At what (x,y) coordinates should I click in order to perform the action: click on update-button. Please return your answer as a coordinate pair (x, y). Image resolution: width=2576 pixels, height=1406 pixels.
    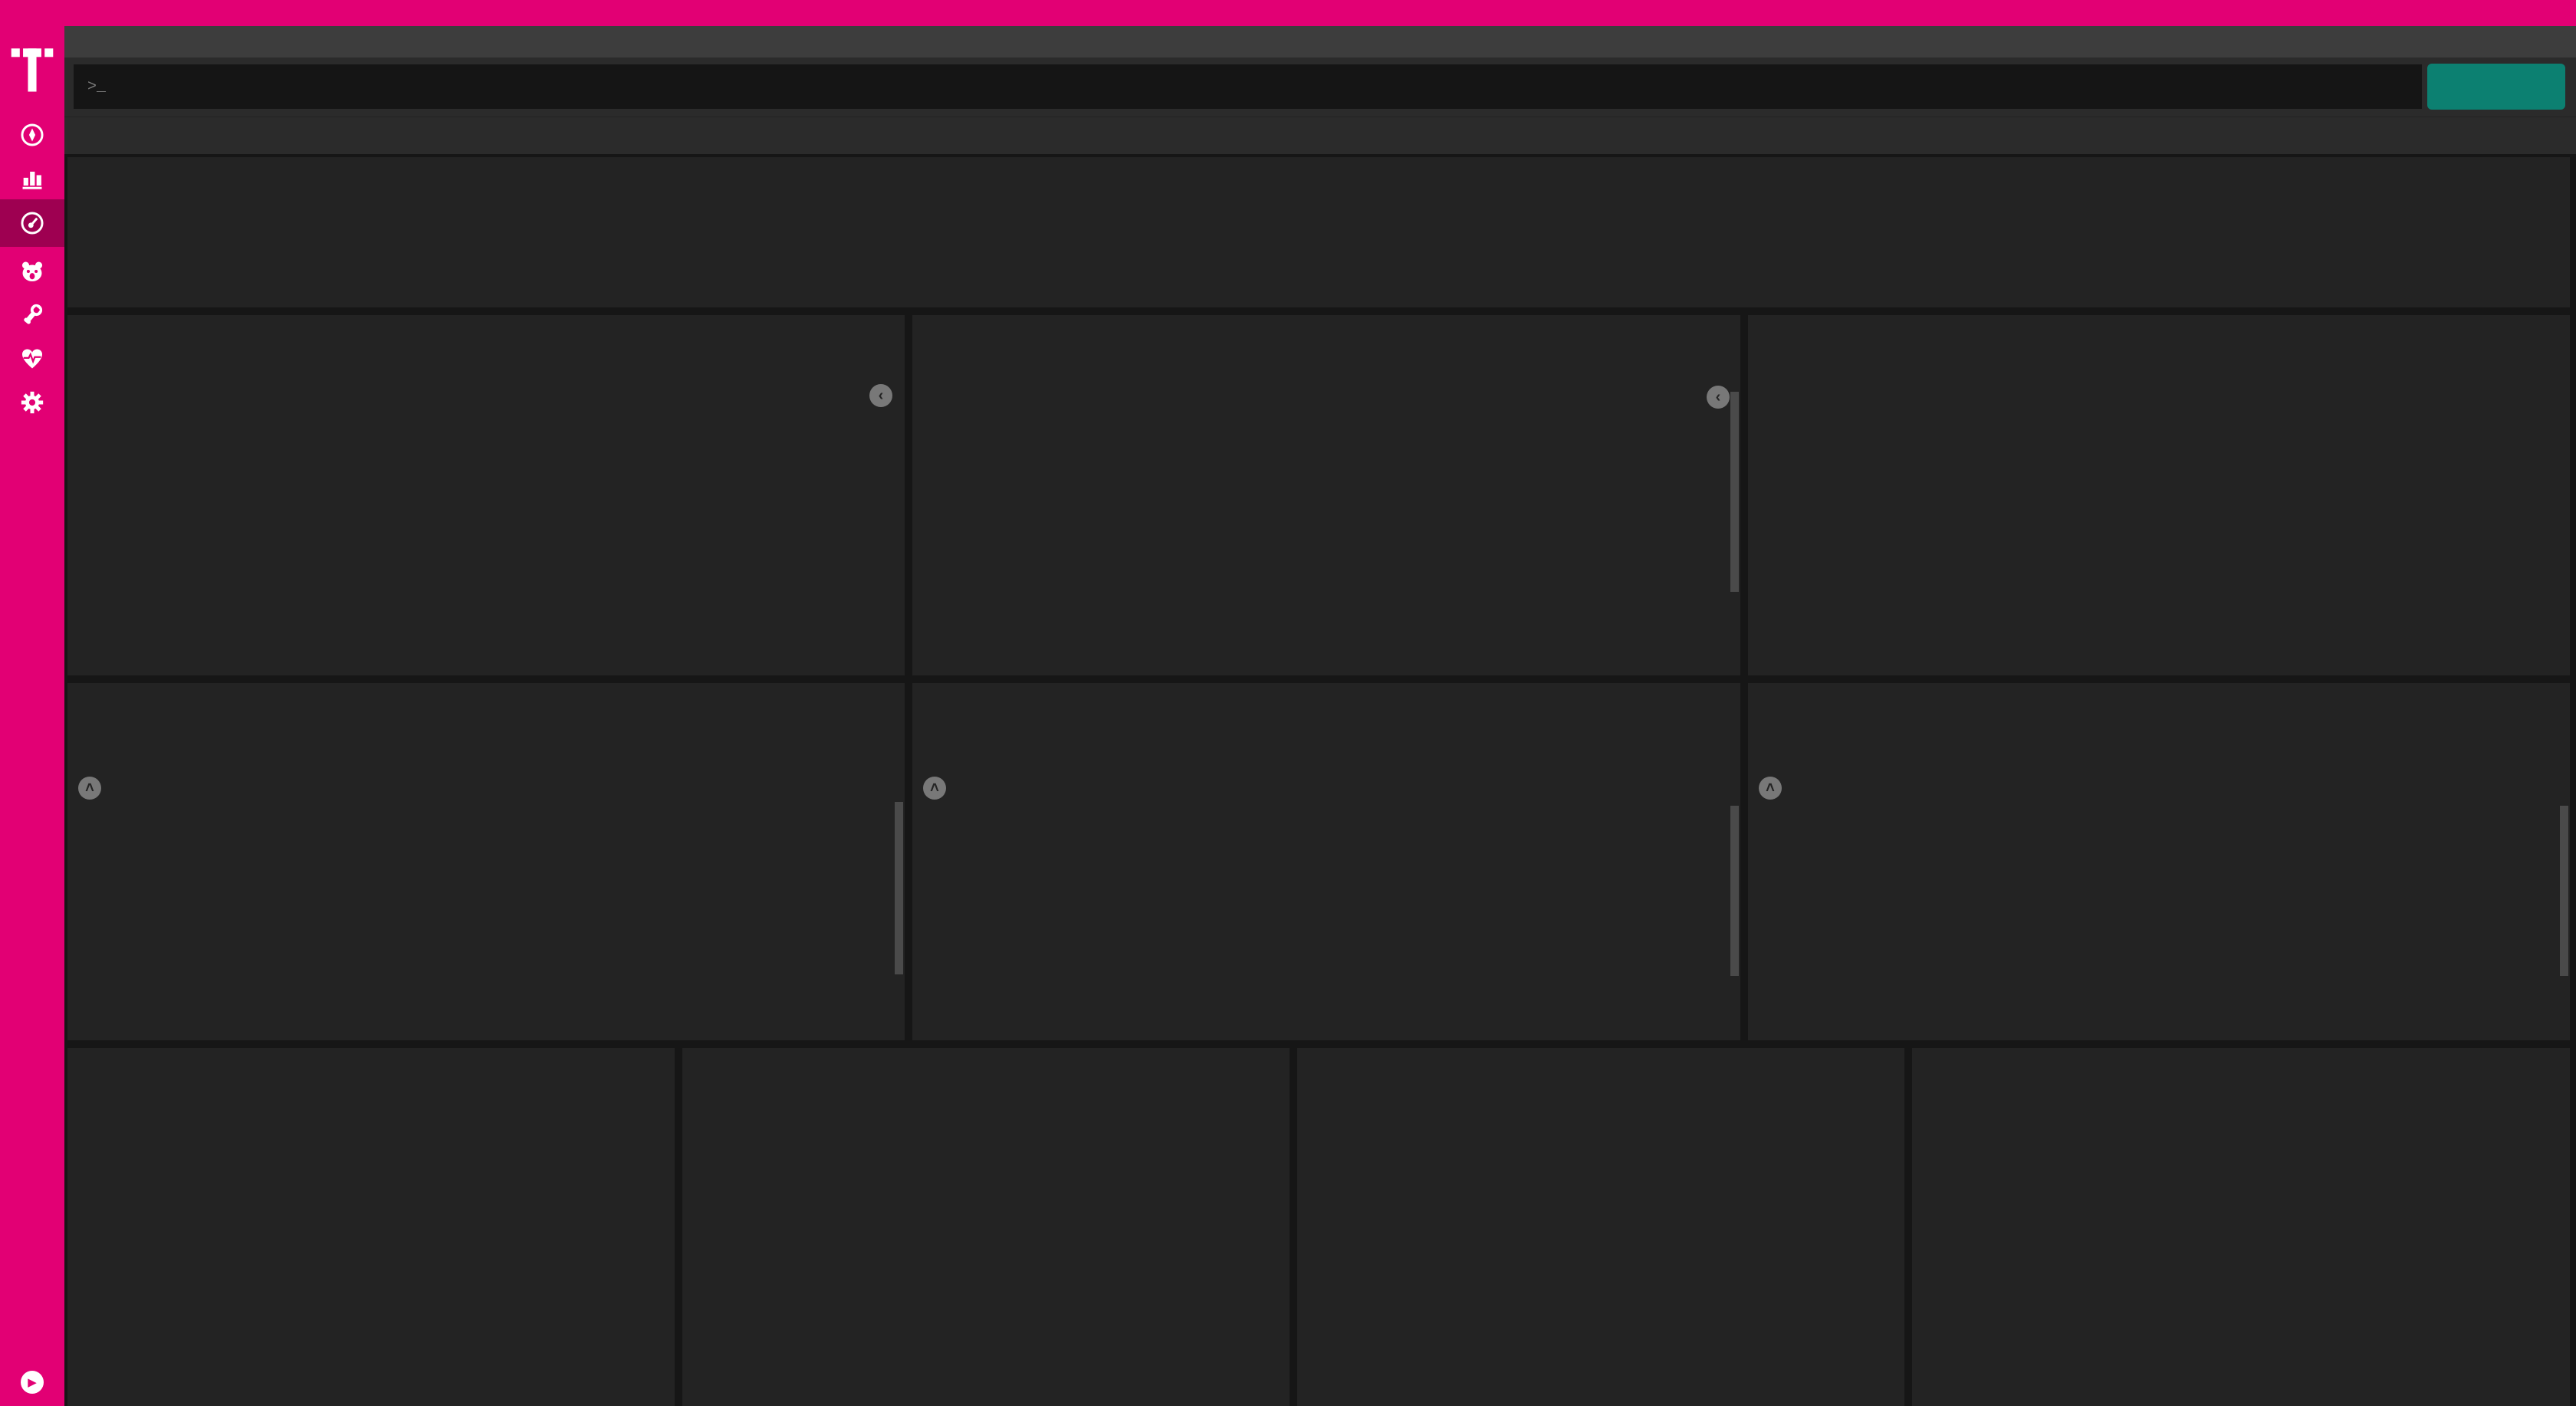
    Looking at the image, I should click on (2496, 87).